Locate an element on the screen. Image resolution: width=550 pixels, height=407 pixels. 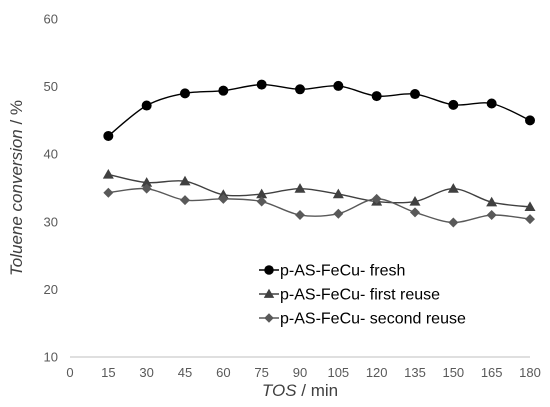
y-tick-label: 50 is located at coordinates (51, 86).